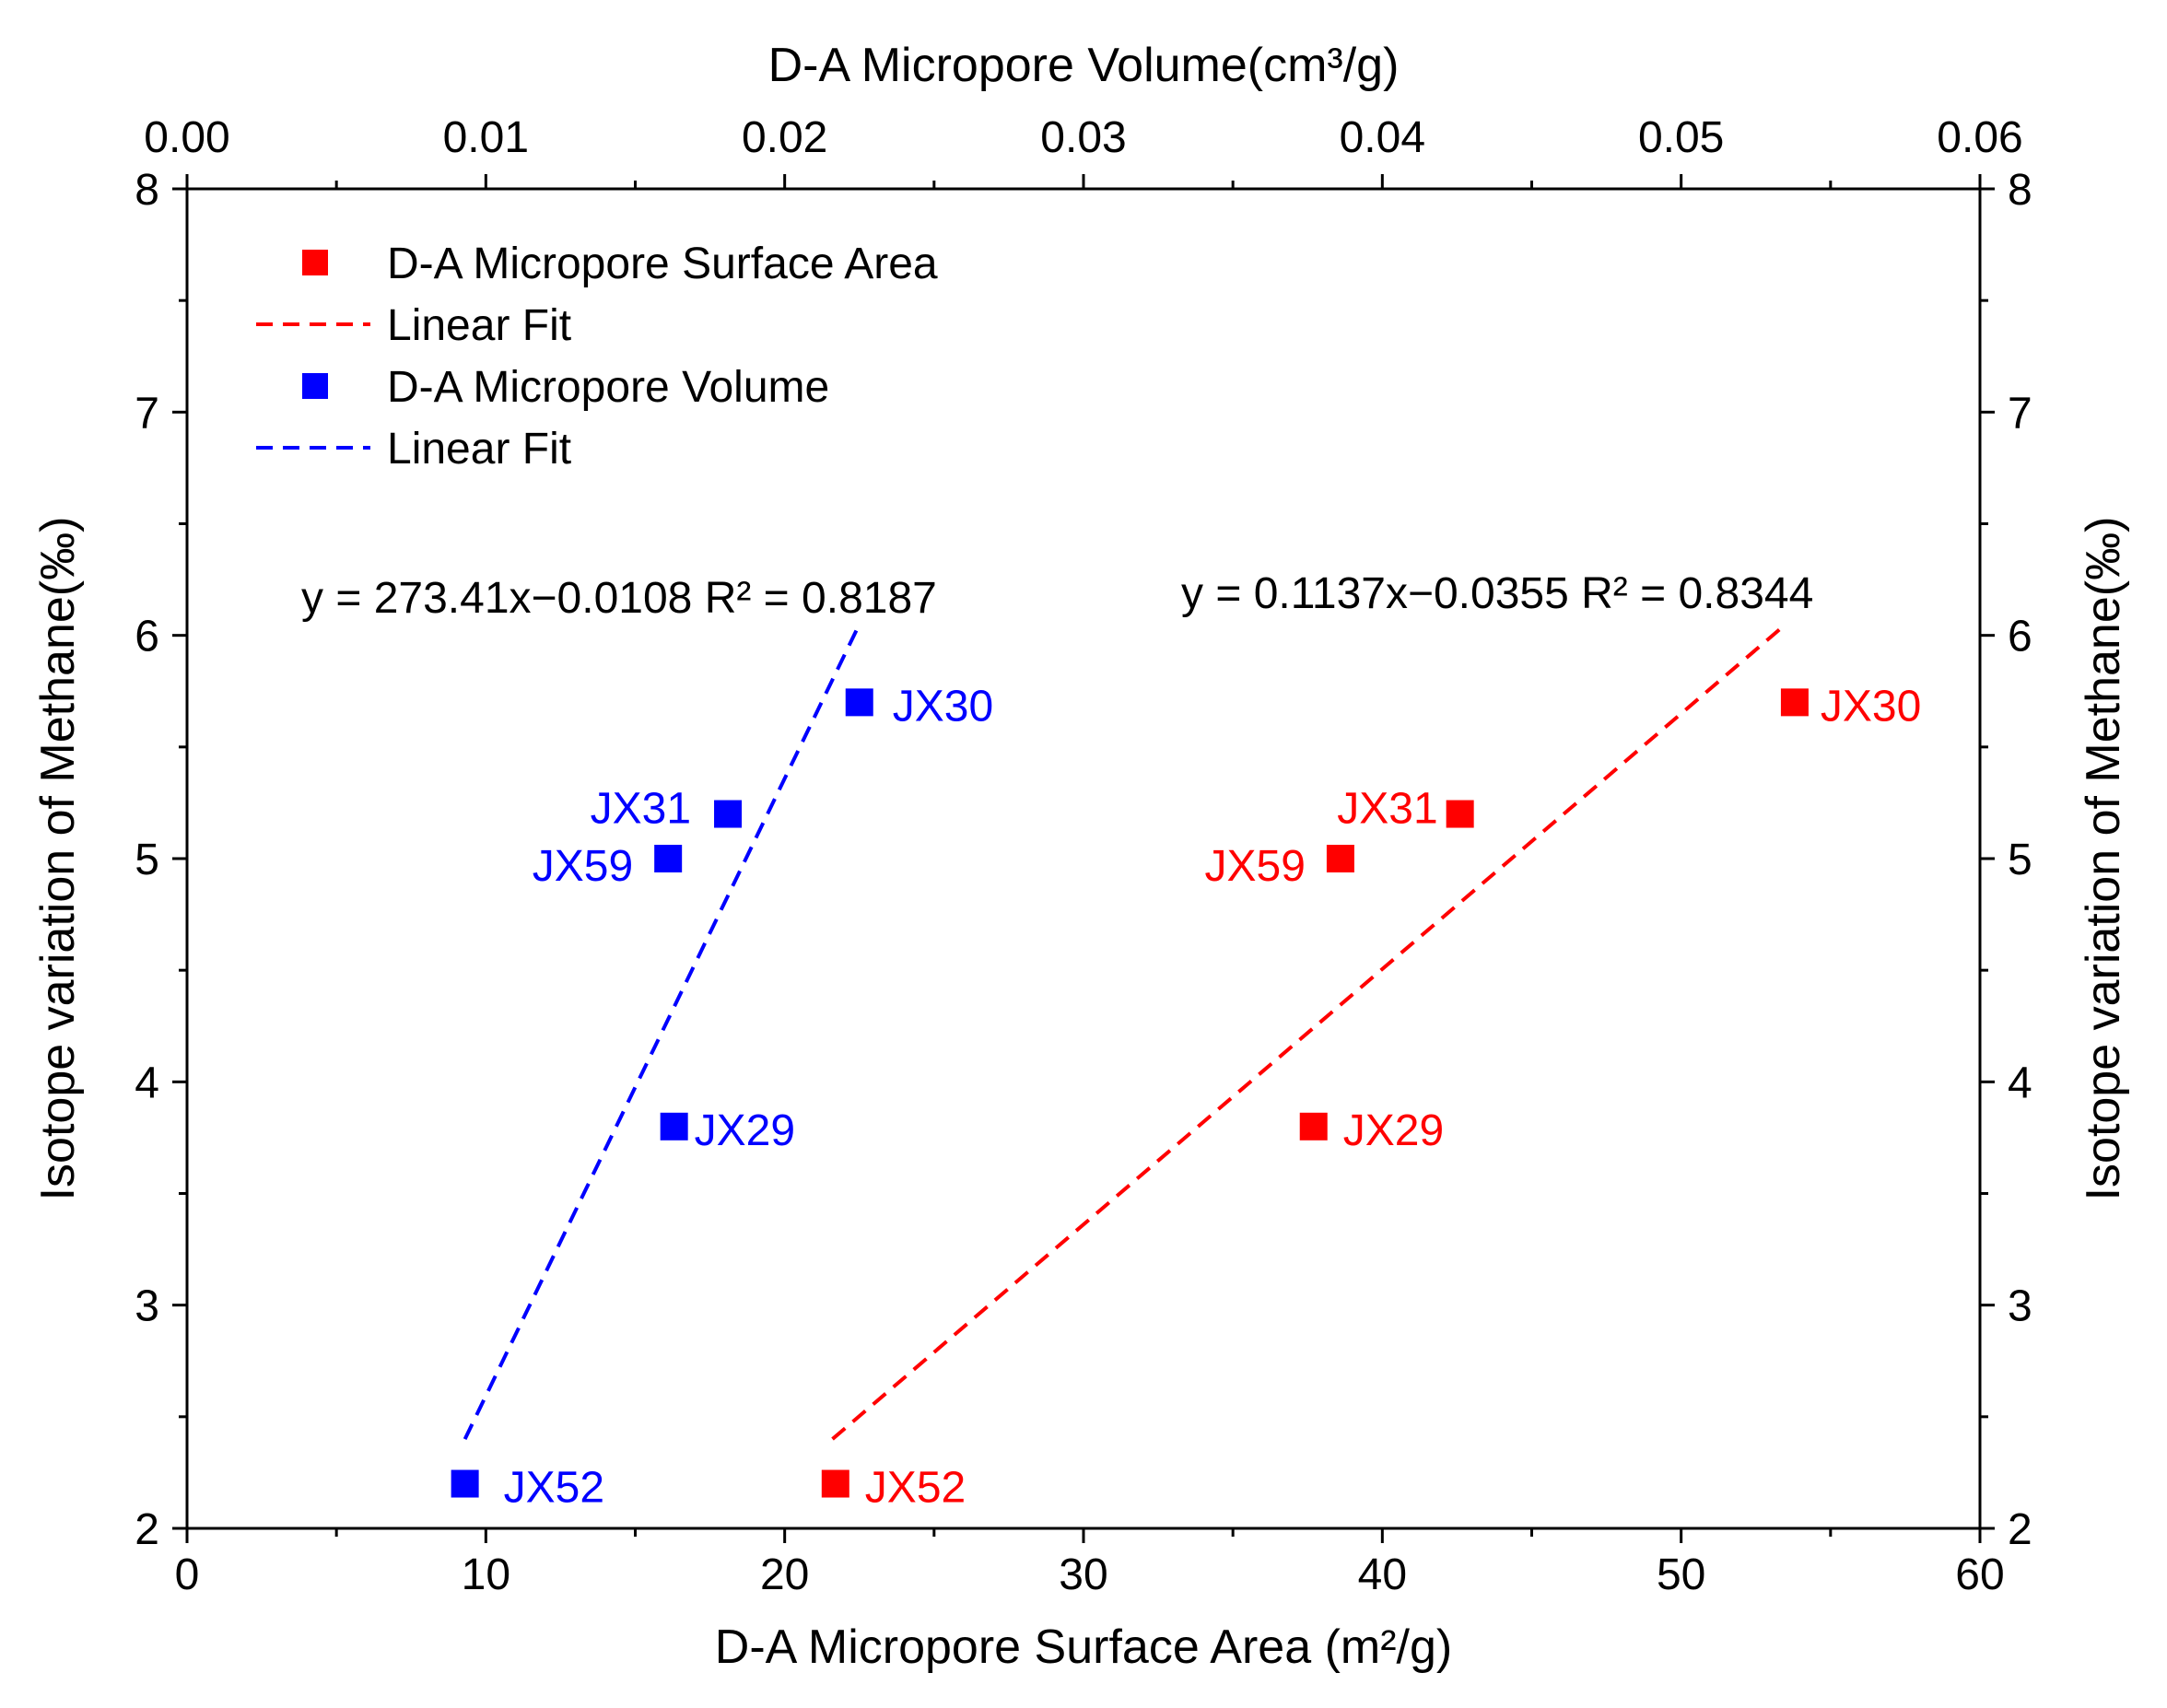 Image resolution: width=2167 pixels, height=1708 pixels. I want to click on legend-label: D-A Micropore Volume, so click(608, 387).